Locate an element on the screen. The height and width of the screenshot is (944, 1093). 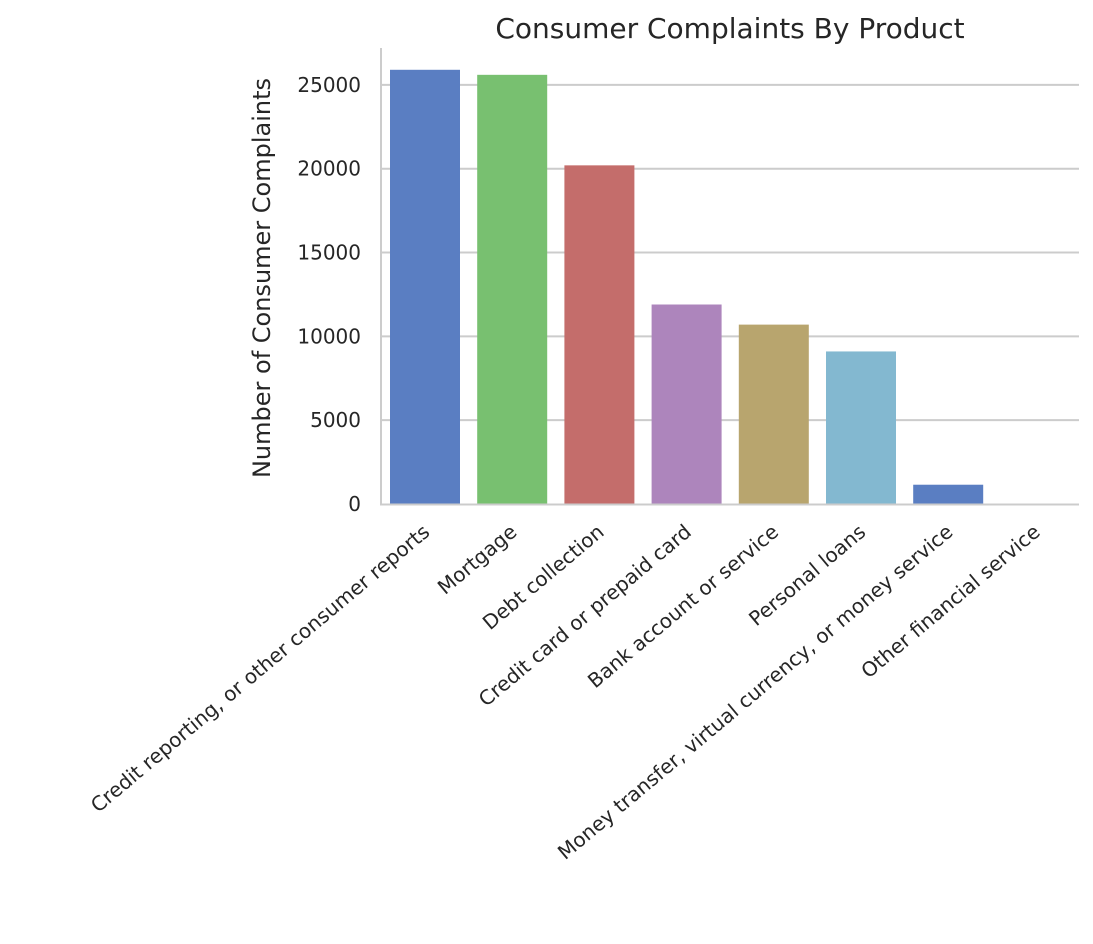
x-tick-label: Other financial service is located at coordinates (950, 600).